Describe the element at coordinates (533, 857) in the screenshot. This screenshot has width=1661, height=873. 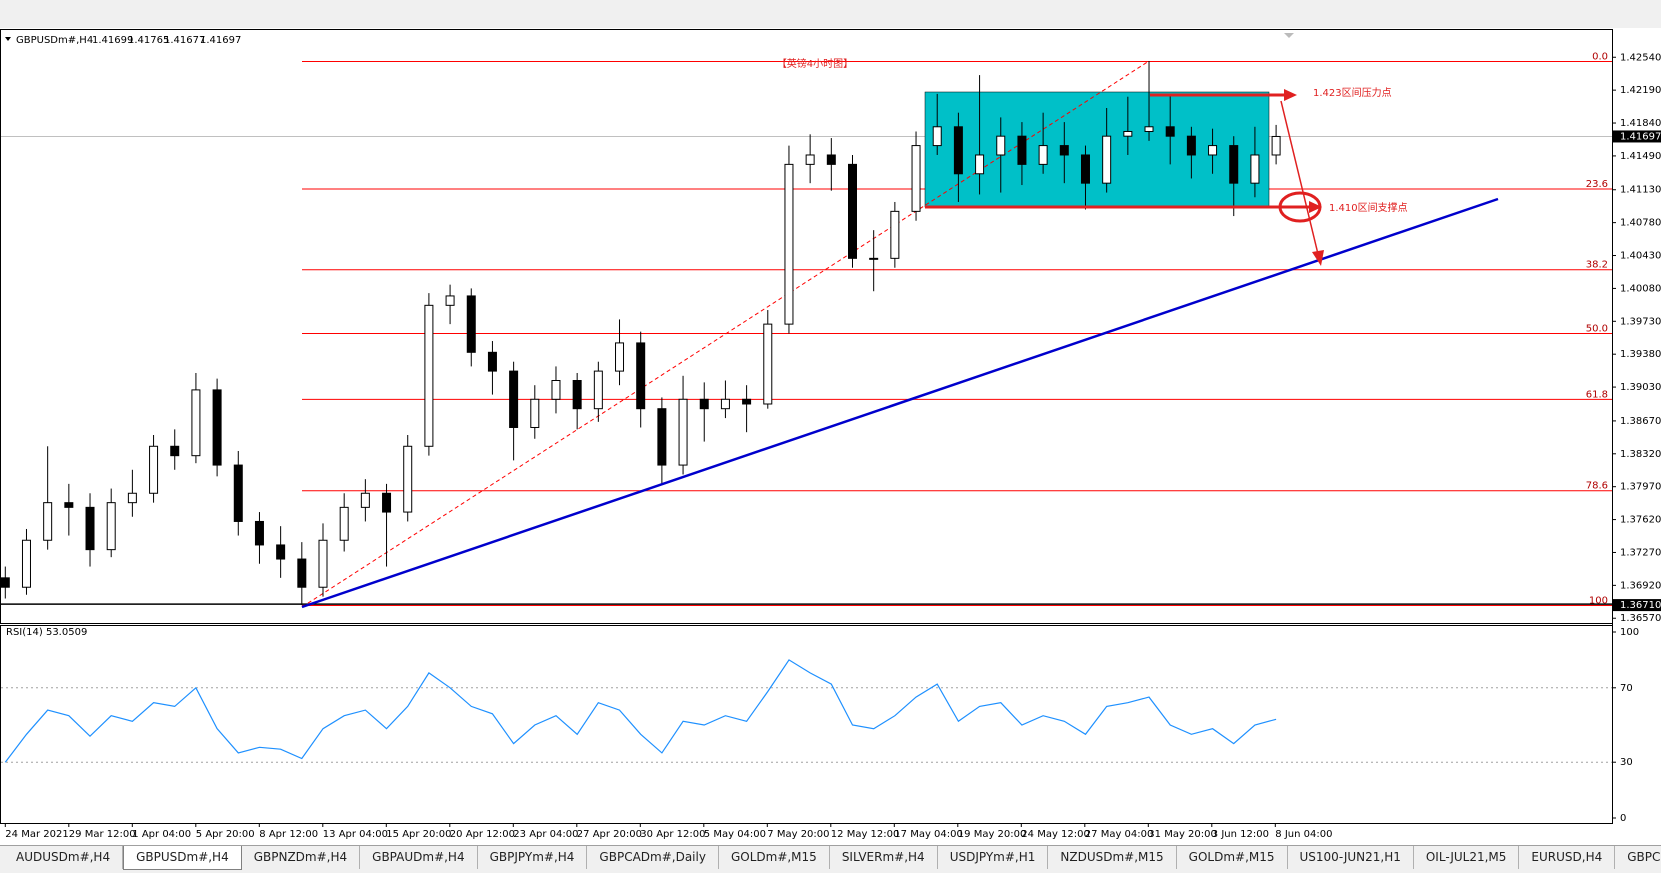
I see `tab: GBPJPYm#,H4` at that location.